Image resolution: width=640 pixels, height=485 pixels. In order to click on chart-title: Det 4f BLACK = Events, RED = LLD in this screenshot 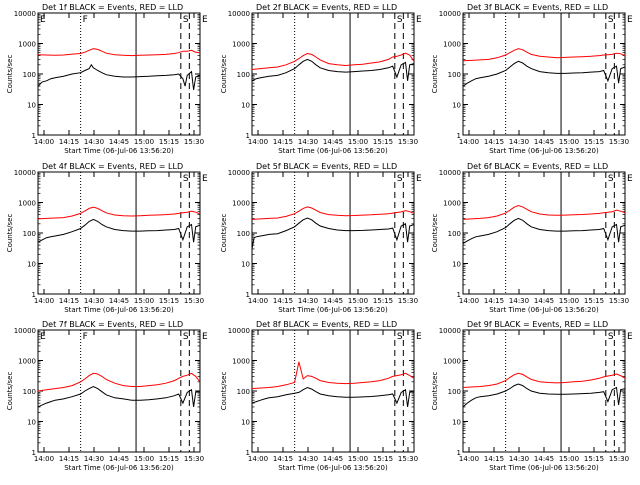, I will do `click(112, 166)`.